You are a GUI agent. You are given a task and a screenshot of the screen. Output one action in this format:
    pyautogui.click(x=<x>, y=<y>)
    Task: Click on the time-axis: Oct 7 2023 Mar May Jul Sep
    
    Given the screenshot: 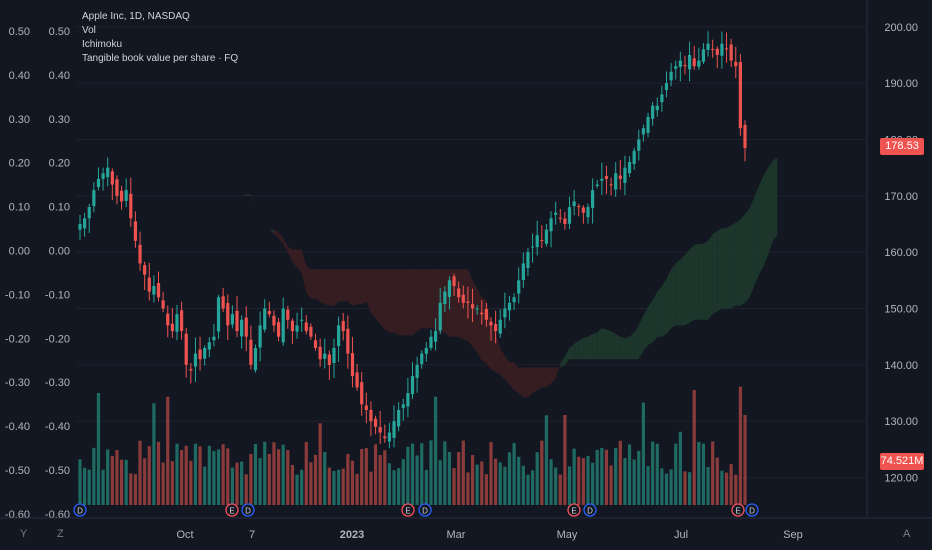 What is the action you would take?
    pyautogui.click(x=489, y=535)
    